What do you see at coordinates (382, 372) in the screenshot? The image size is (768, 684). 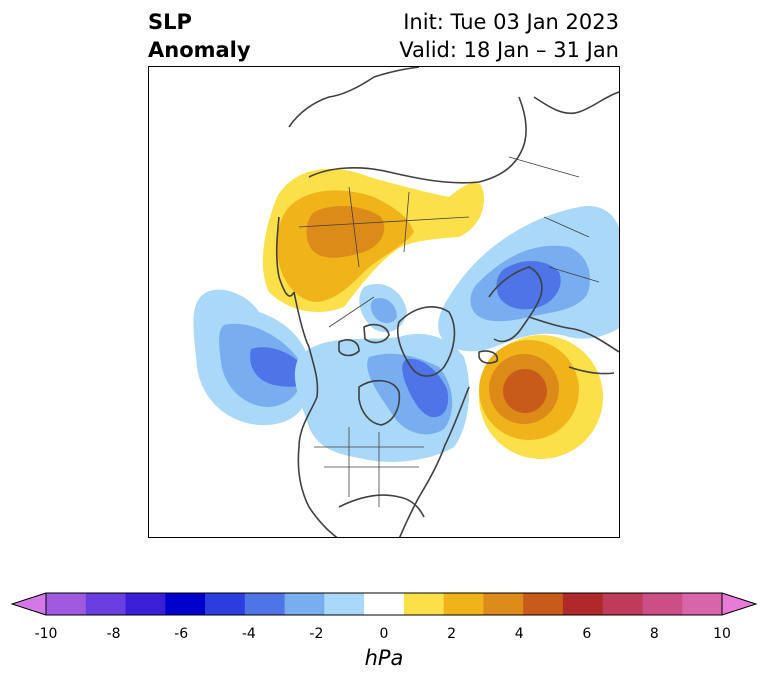 I see `negative-anomaly-north-canada` at bounding box center [382, 372].